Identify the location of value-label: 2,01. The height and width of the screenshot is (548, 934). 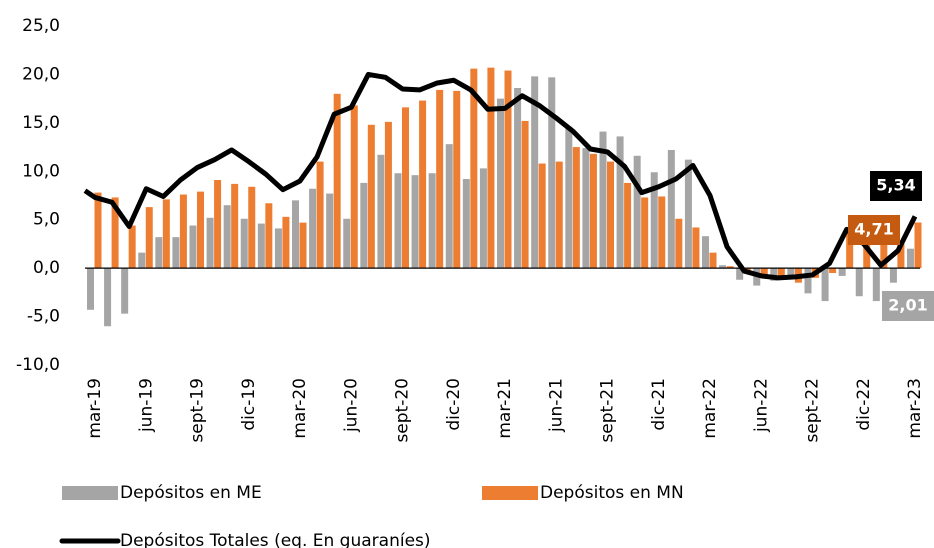
(907, 305).